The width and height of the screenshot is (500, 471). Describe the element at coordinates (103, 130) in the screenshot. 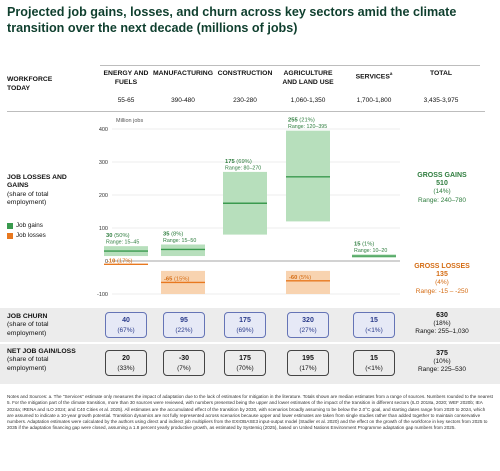

I see `y-tick-label: 400` at that location.